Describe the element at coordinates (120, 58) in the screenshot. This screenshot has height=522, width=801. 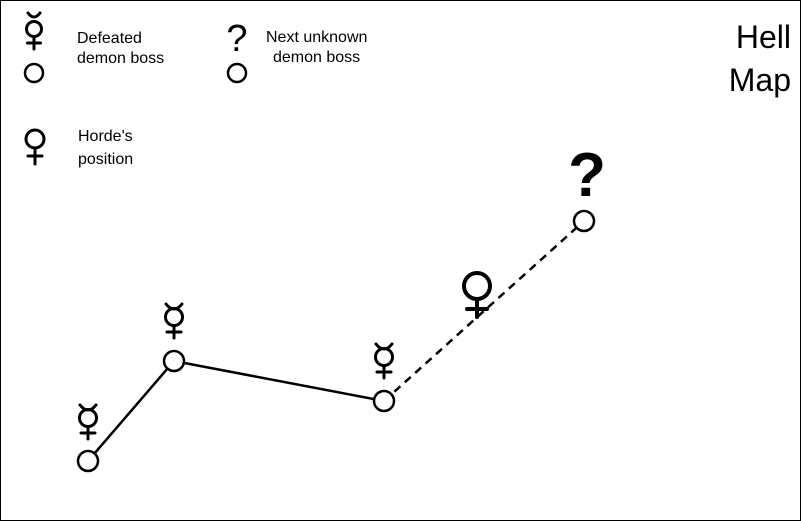
I see `legend-defeated-label-line2: demon boss` at that location.